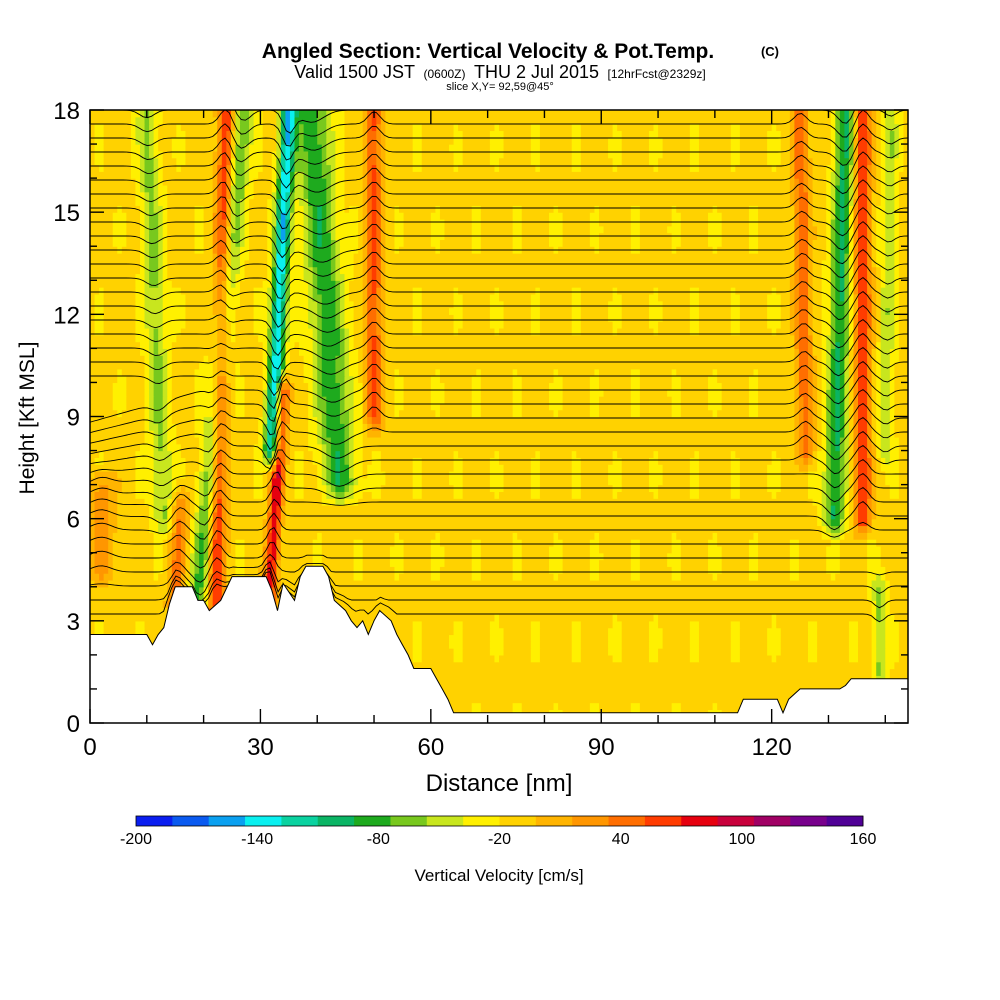 This screenshot has height=1000, width=1000. Describe the element at coordinates (499, 254) in the screenshot. I see `theta-contour-line` at that location.